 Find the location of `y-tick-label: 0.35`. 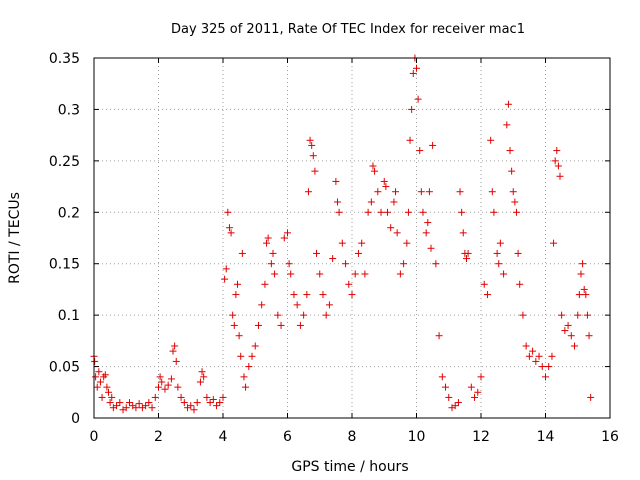

y-tick-label: 0.35 is located at coordinates (64, 59).